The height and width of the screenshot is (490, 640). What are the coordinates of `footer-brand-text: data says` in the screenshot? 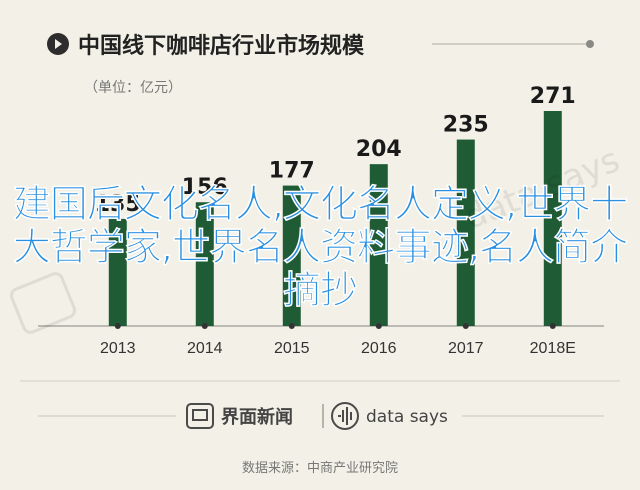 It's located at (407, 417).